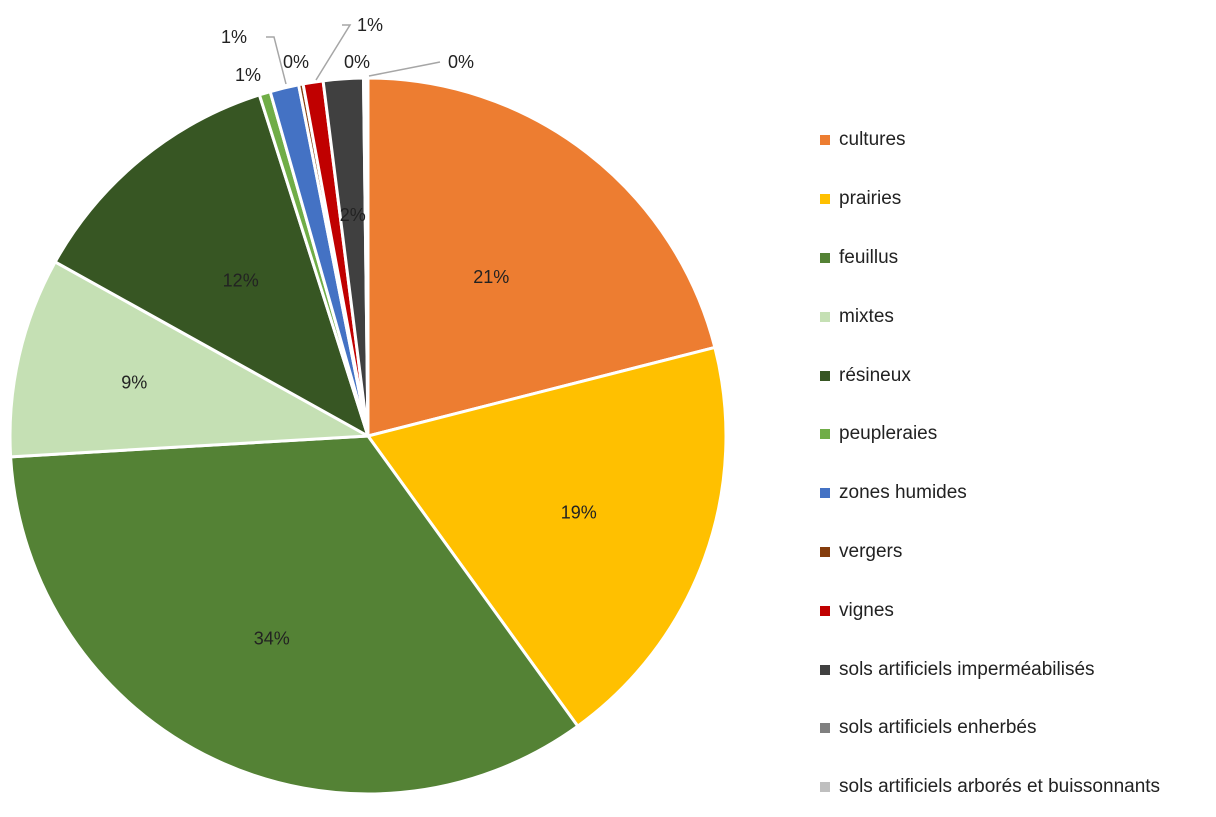 The height and width of the screenshot is (817, 1216). I want to click on slice-data-label-6: 1%, so click(234, 37).